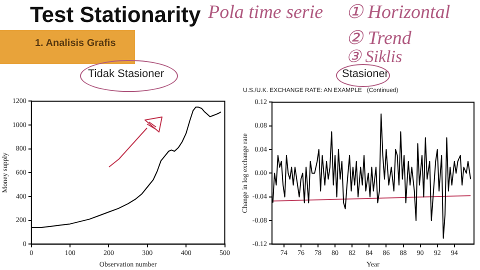 The height and width of the screenshot is (270, 480). What do you see at coordinates (115, 15) in the screenshot?
I see `text: Test Stationarity` at bounding box center [115, 15].